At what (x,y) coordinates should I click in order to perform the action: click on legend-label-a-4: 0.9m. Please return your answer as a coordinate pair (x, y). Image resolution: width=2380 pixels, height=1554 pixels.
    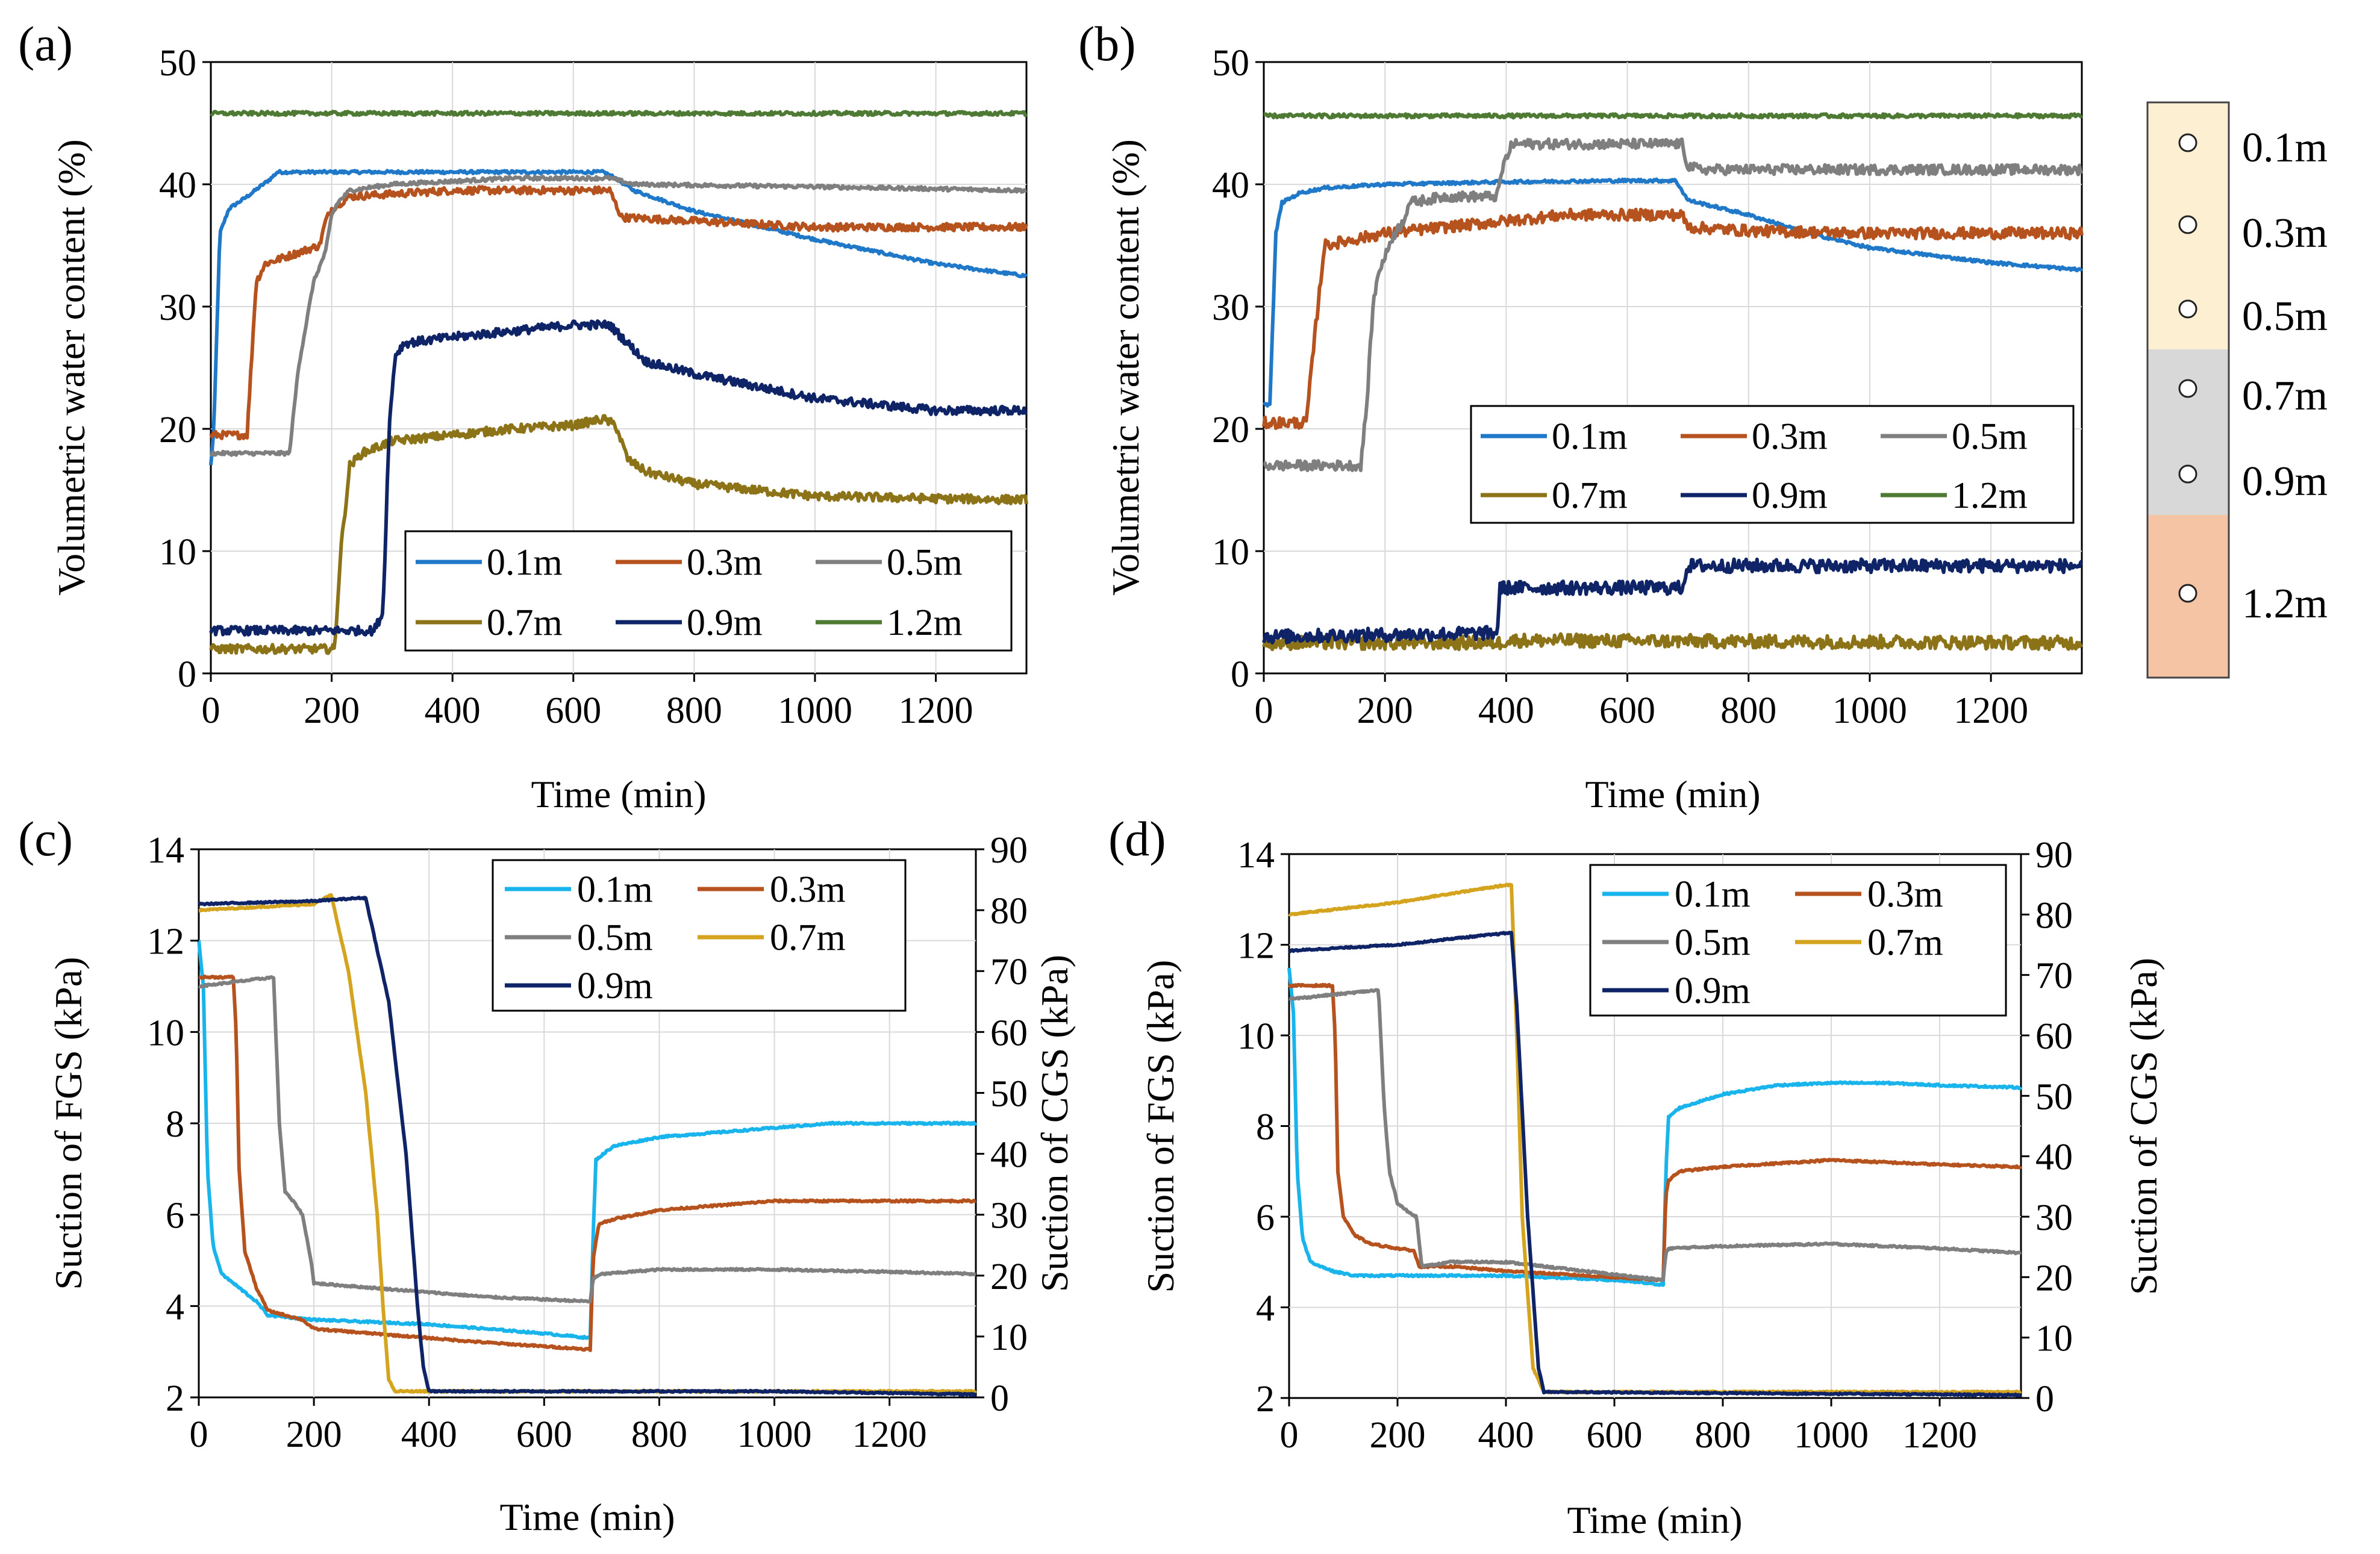
    Looking at the image, I should click on (725, 623).